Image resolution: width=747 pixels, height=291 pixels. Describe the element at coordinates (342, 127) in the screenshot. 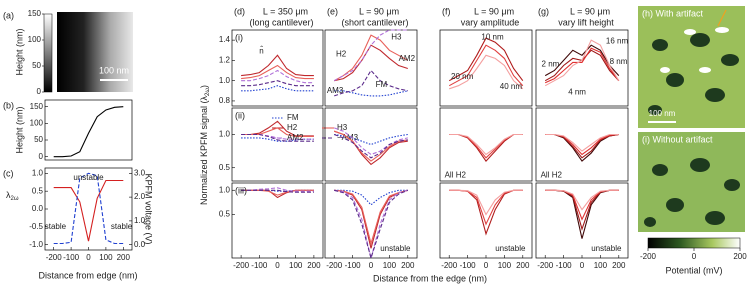

I see `legend-label: H3` at that location.